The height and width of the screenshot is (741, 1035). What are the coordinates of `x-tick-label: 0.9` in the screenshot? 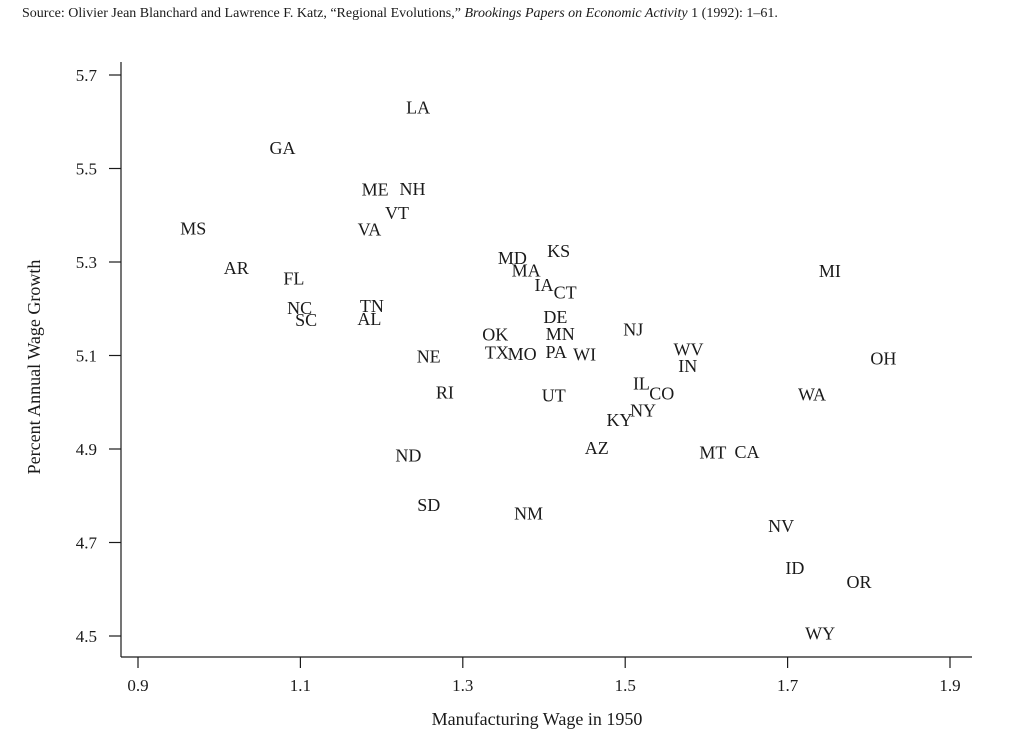 It's located at (137, 685).